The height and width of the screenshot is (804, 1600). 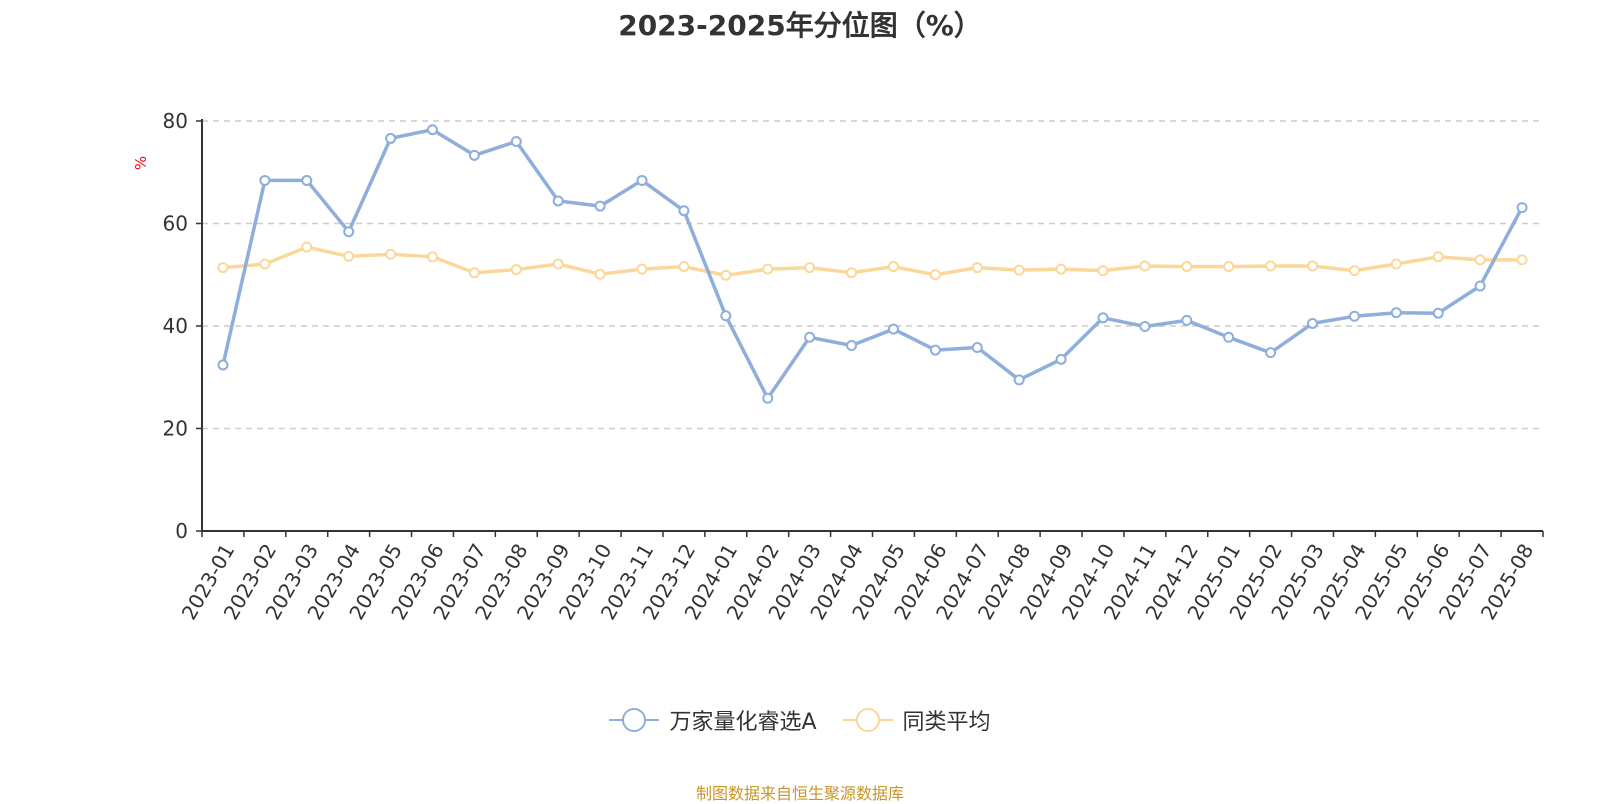 I want to click on y-tick-label: 40, so click(x=175, y=326).